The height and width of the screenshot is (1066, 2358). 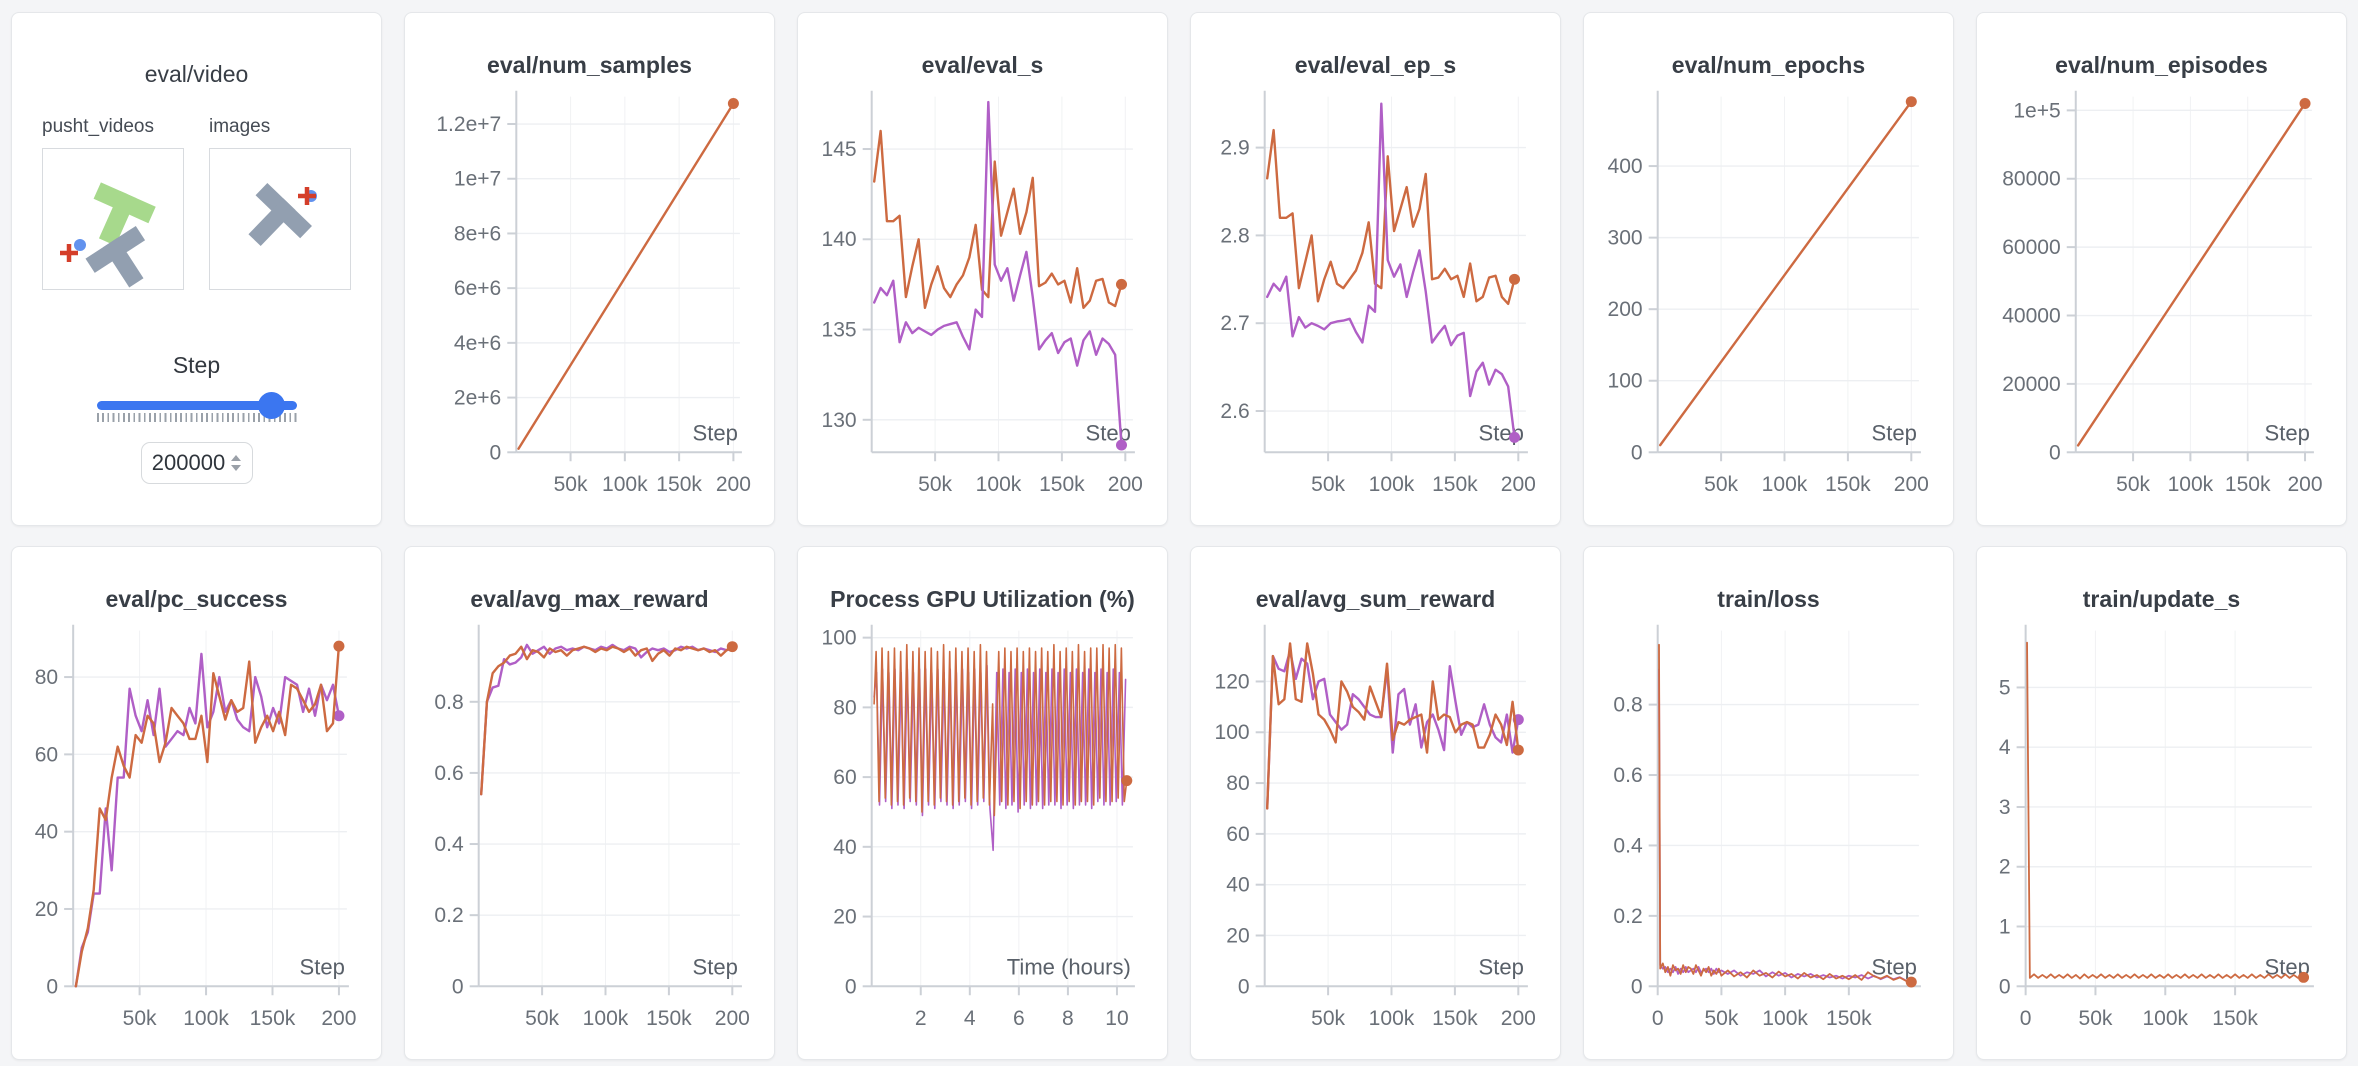 I want to click on pusht-scene-image, so click(x=108, y=235).